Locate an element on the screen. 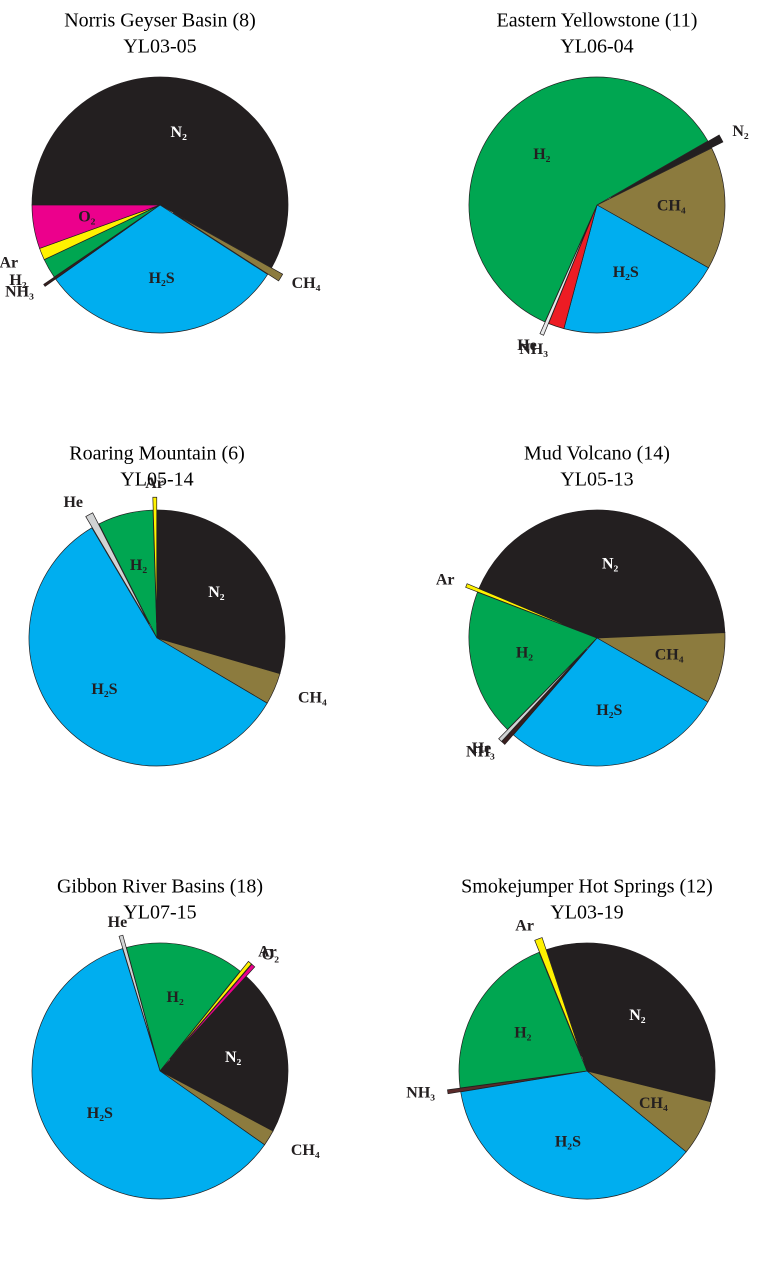 Image resolution: width=780 pixels, height=1262 pixels. chart-subtitle: YL05-14 is located at coordinates (156, 480).